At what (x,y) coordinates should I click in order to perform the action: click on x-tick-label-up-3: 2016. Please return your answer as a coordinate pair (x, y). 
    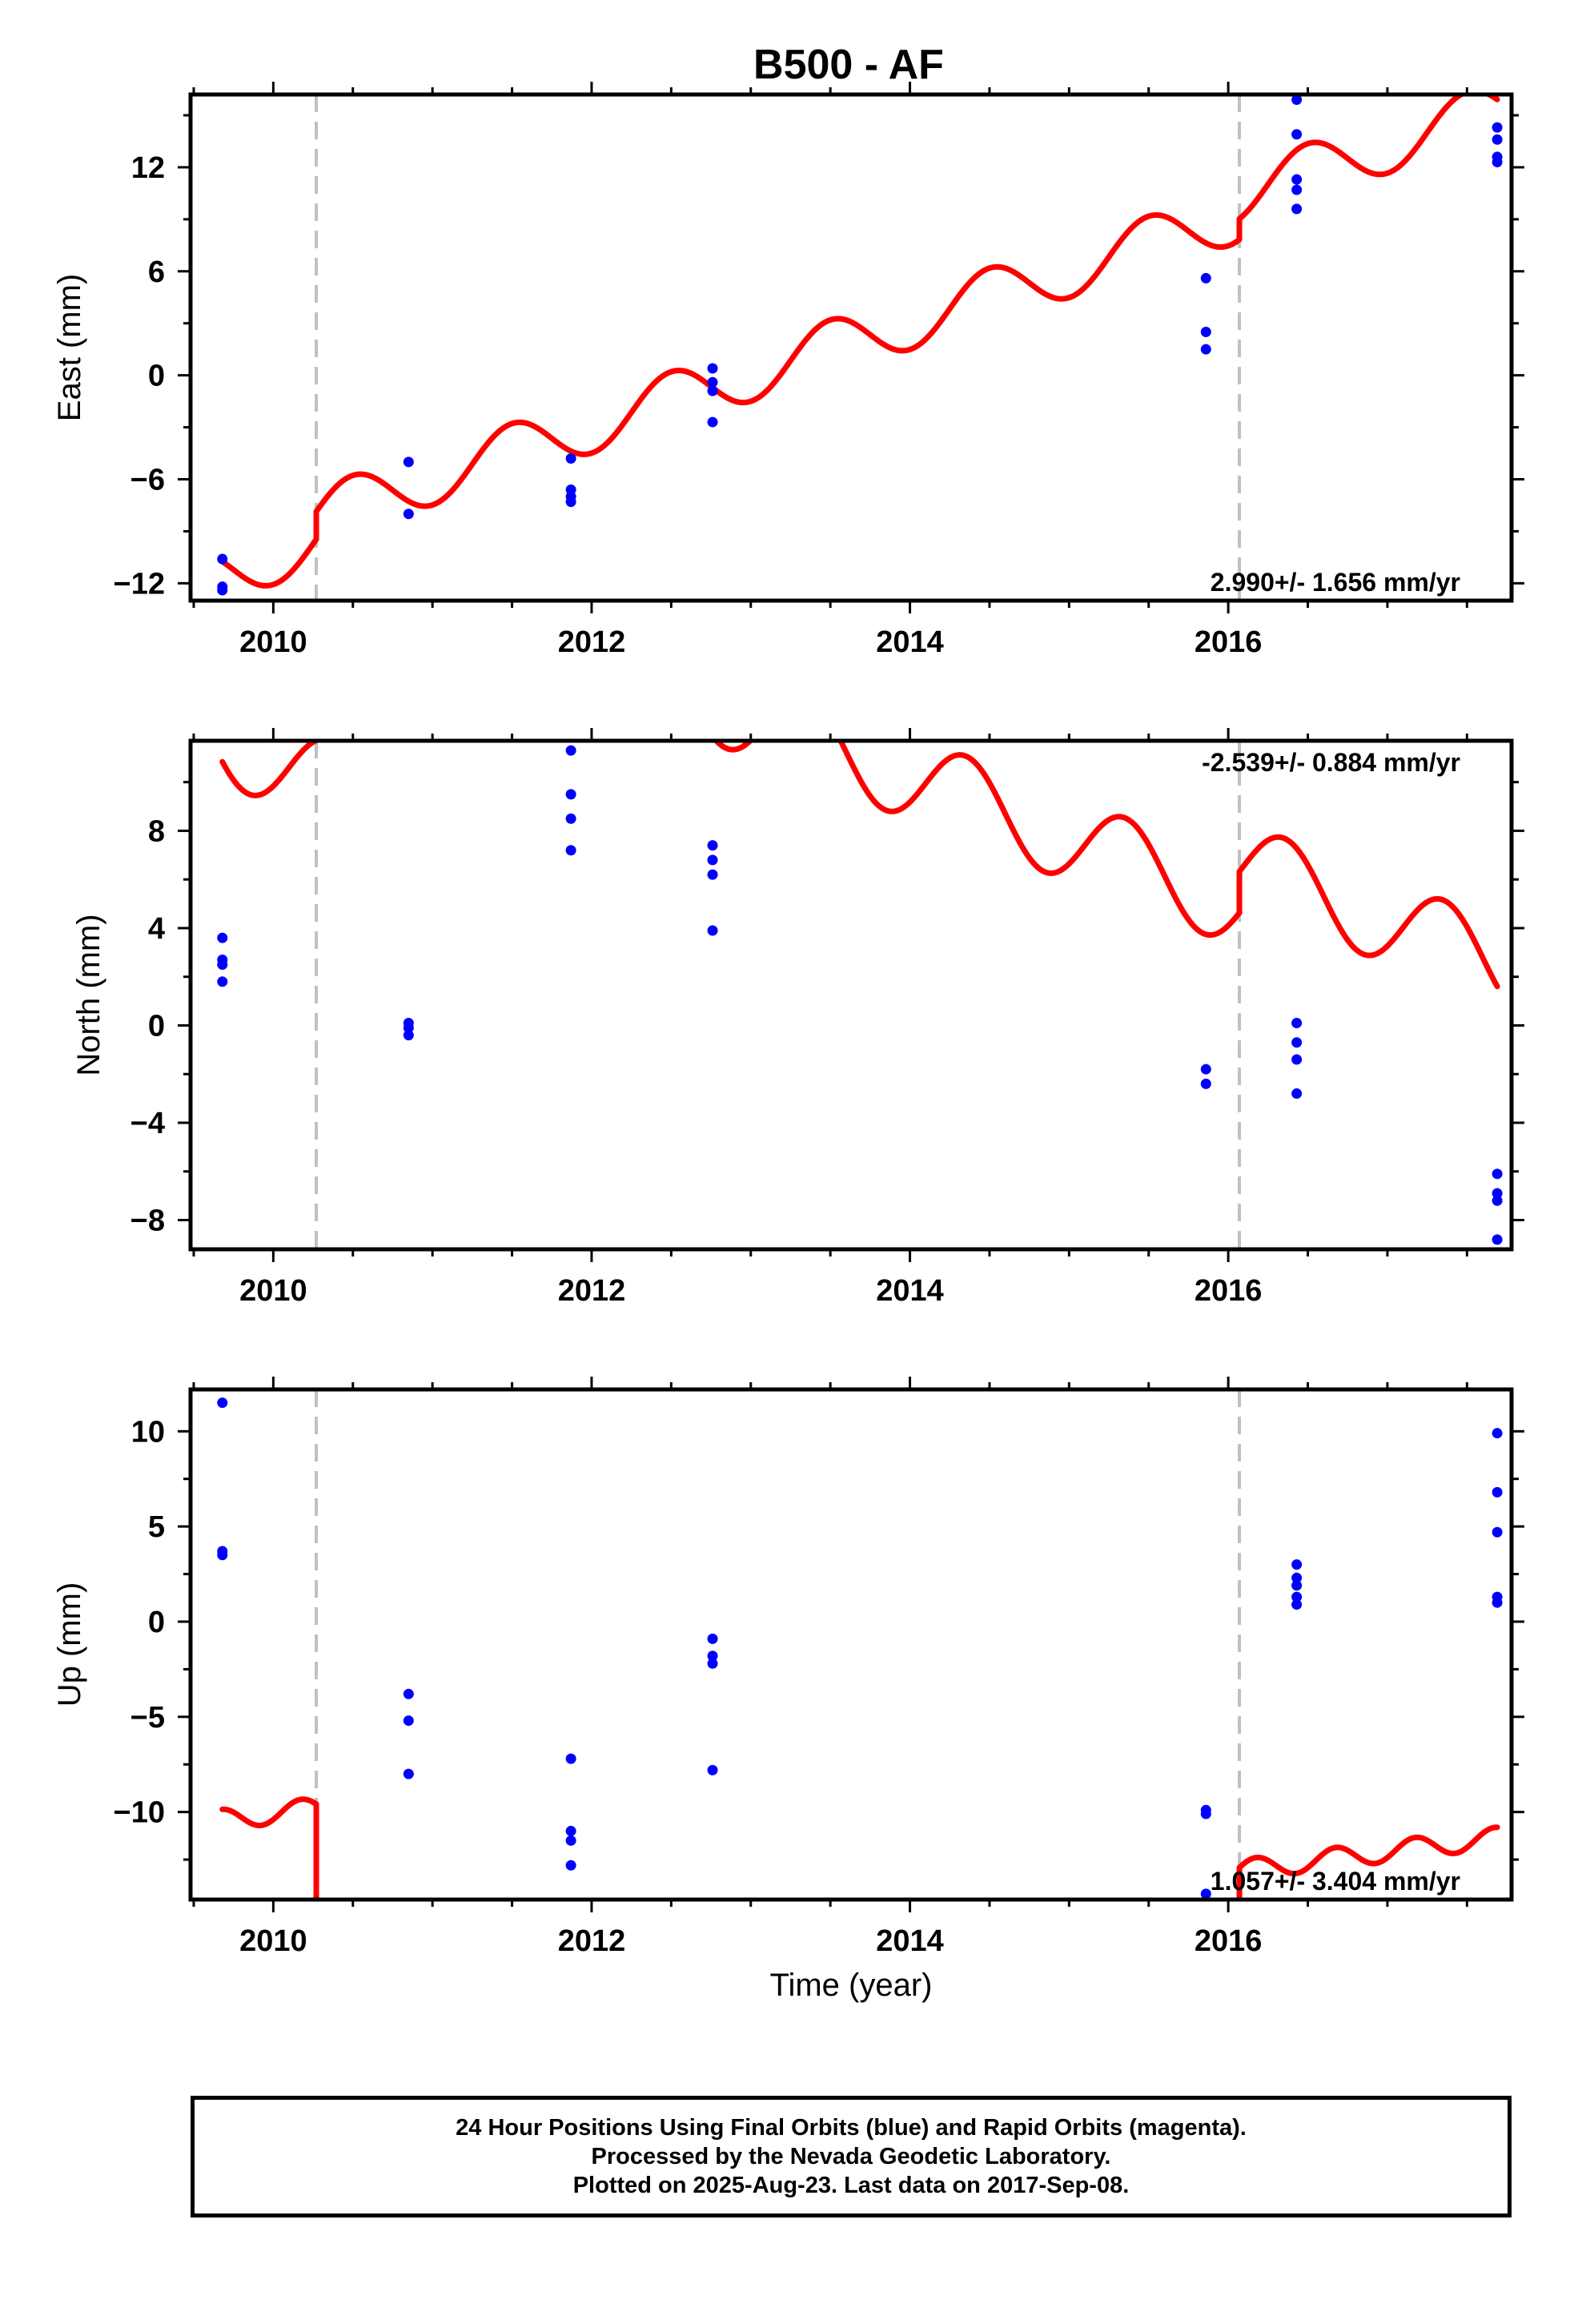
    Looking at the image, I should click on (1229, 1941).